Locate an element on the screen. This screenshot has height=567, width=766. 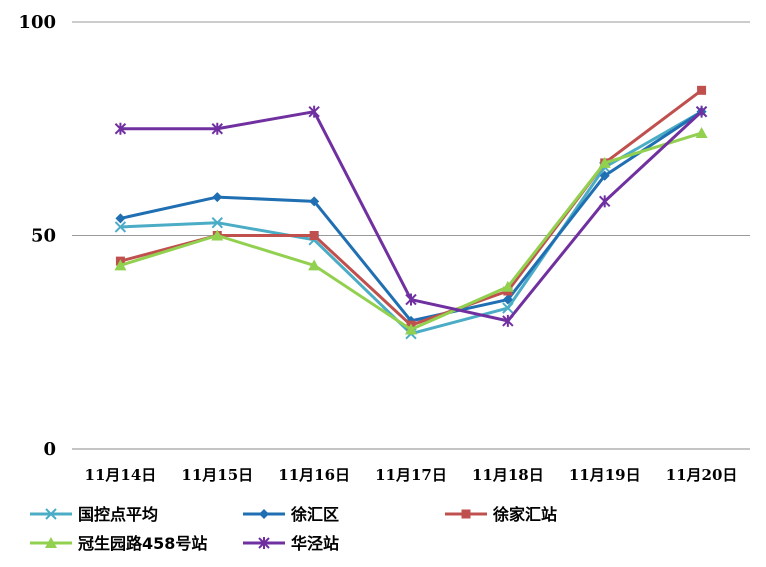
legend-label: 冠生园路458号站 is located at coordinates (142, 543).